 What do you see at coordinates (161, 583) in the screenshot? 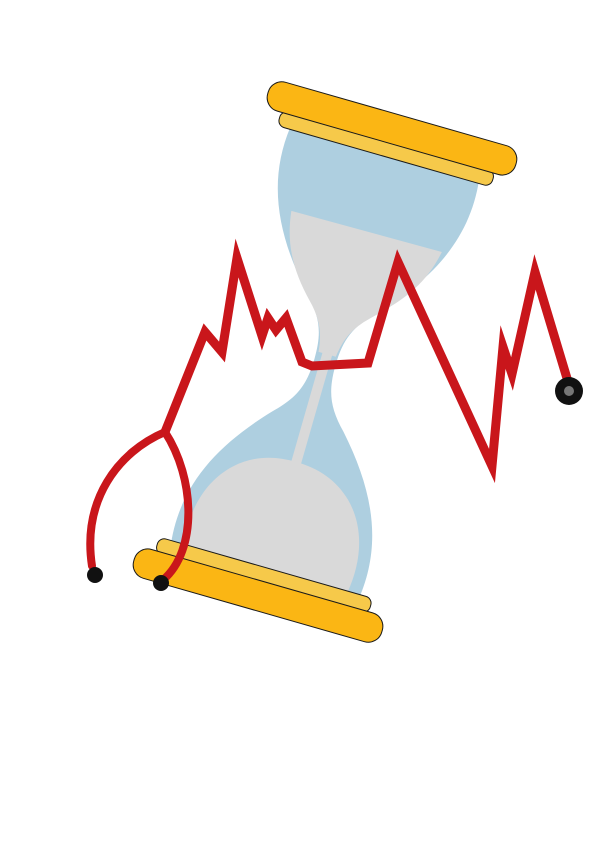
I see `stethoscope-earpiece-right` at bounding box center [161, 583].